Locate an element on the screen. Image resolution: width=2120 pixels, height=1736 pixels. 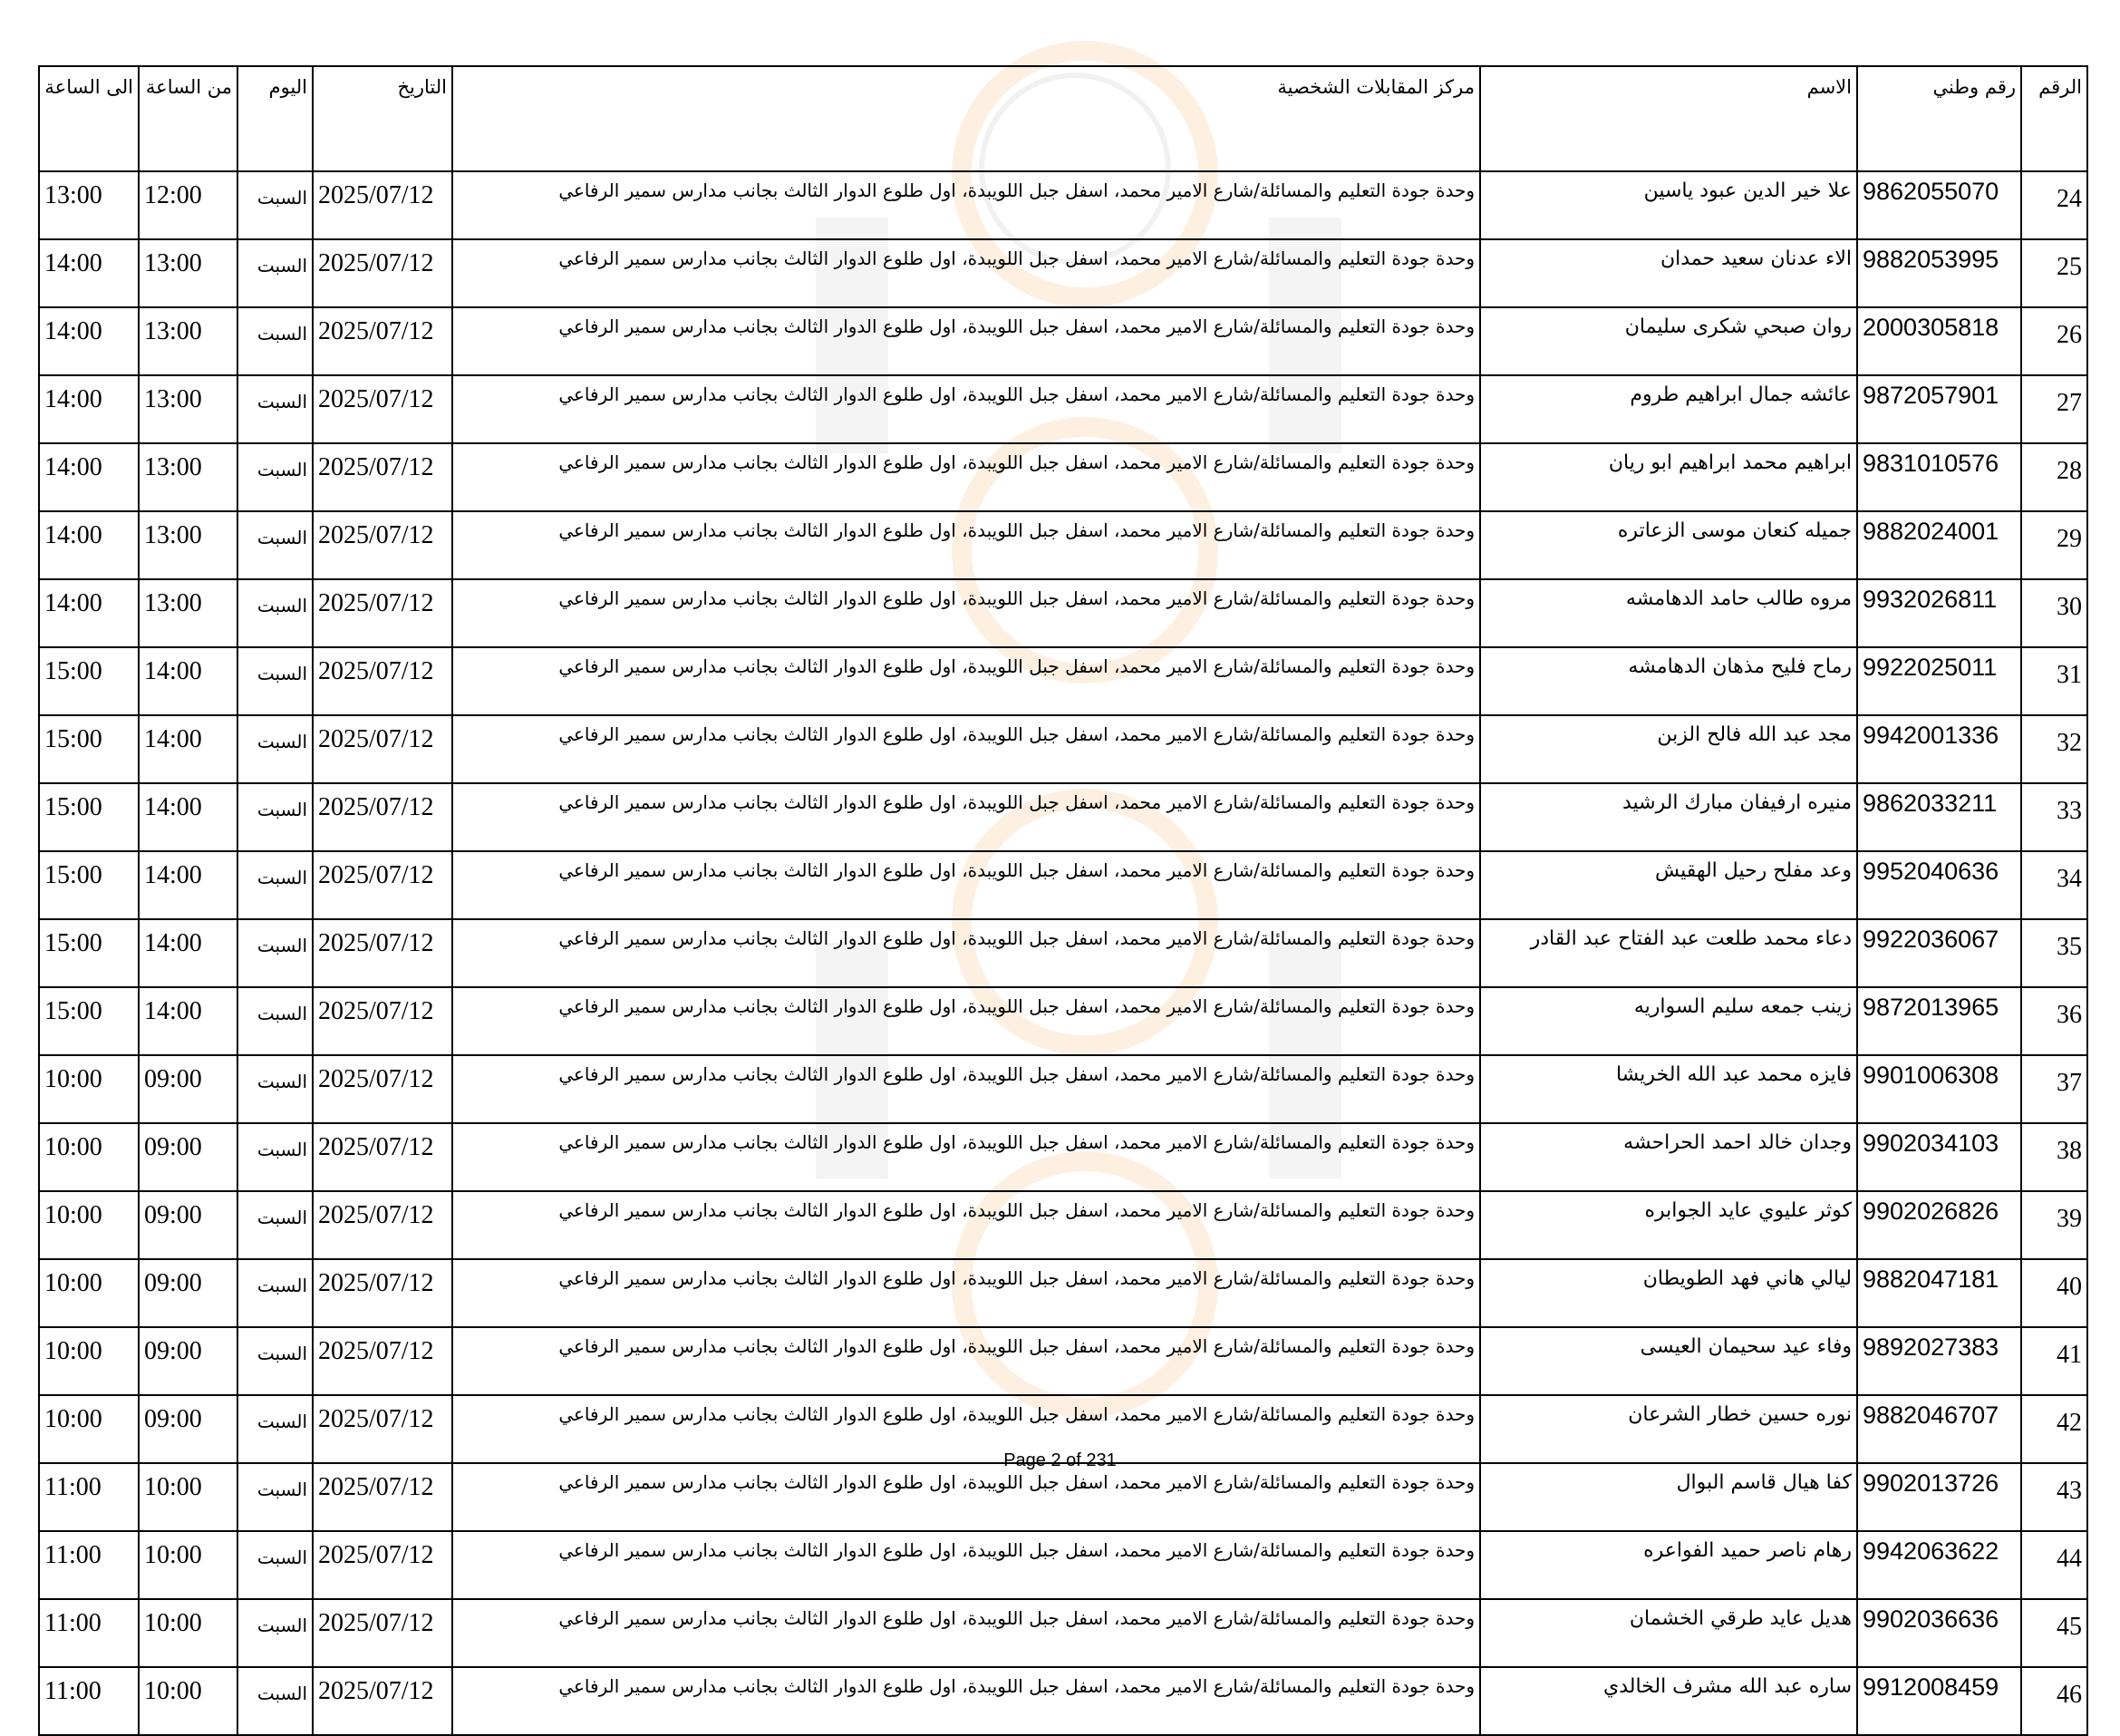
national-id: 9872057901 is located at coordinates (1939, 409).